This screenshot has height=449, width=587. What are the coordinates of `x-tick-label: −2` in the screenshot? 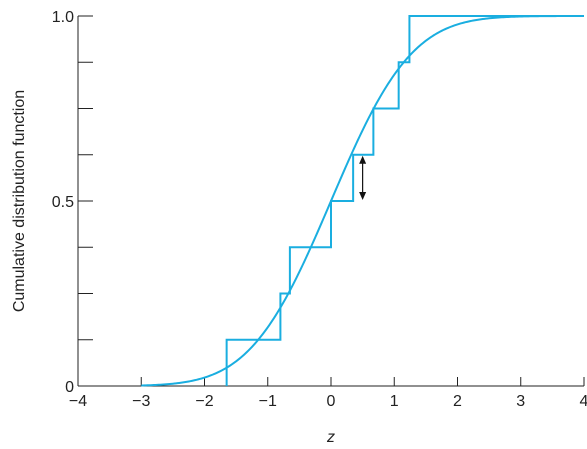 It's located at (204, 401).